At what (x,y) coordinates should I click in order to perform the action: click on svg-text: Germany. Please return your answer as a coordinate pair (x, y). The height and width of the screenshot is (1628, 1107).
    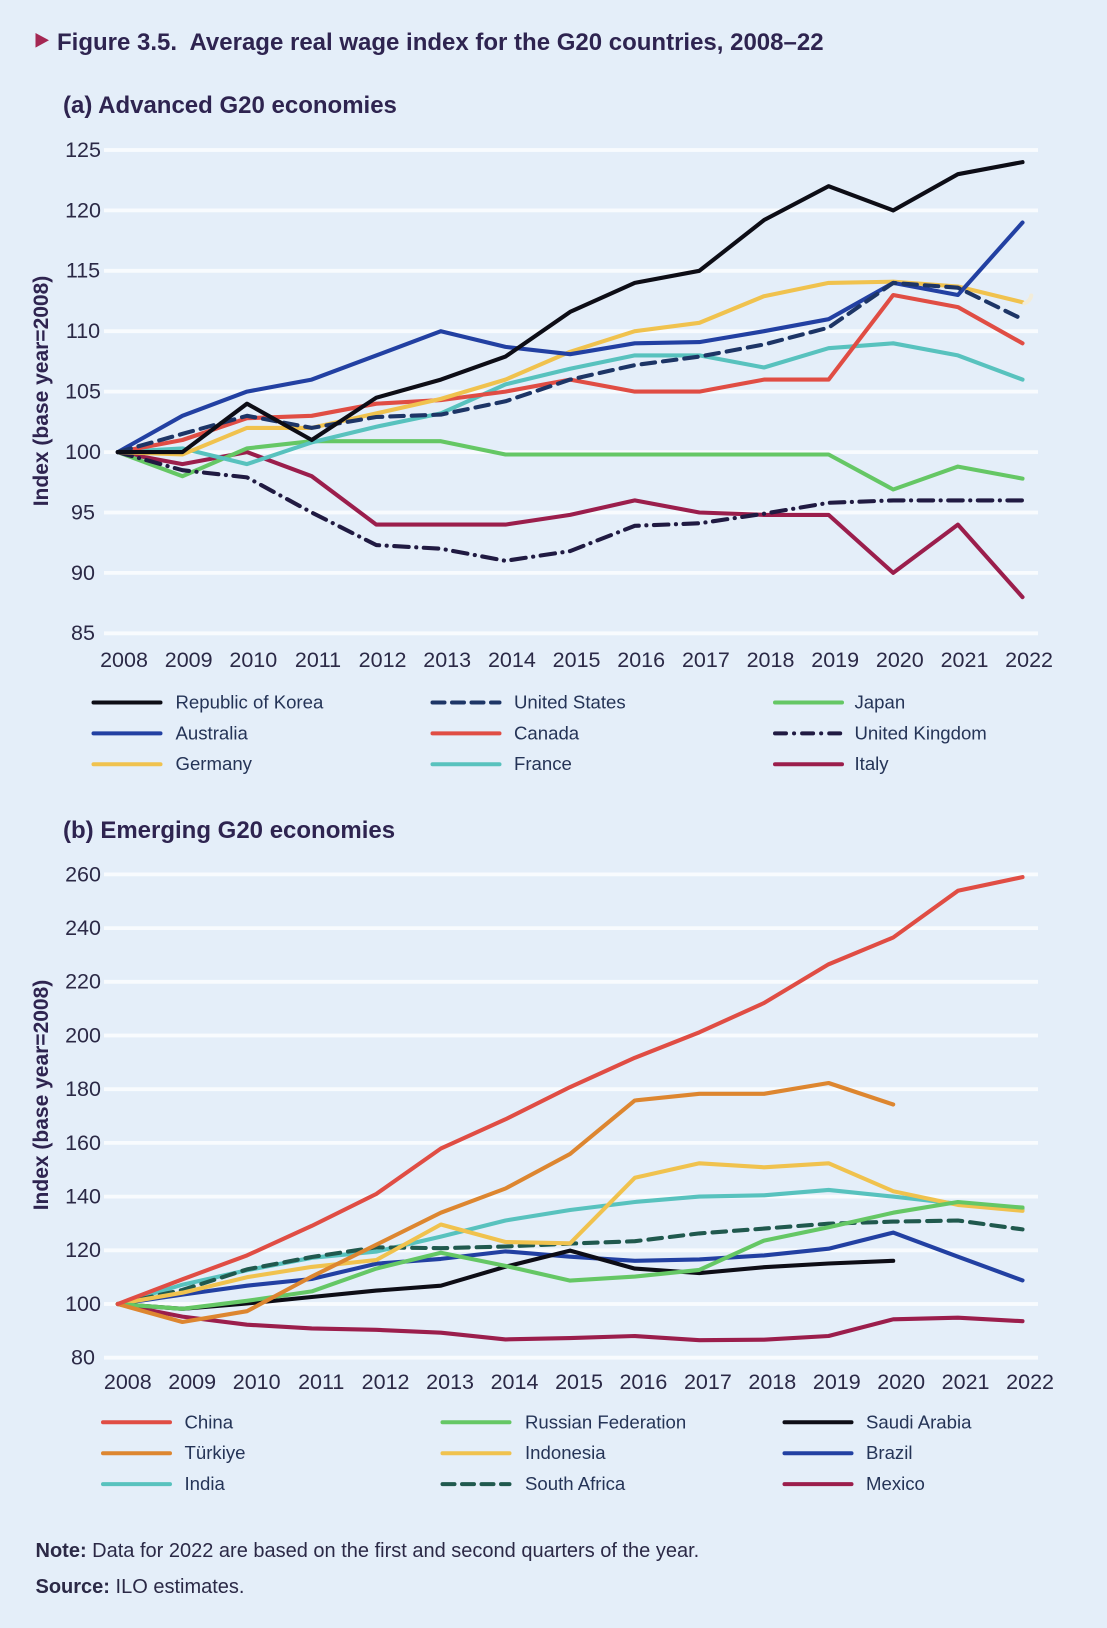
    Looking at the image, I should click on (214, 763).